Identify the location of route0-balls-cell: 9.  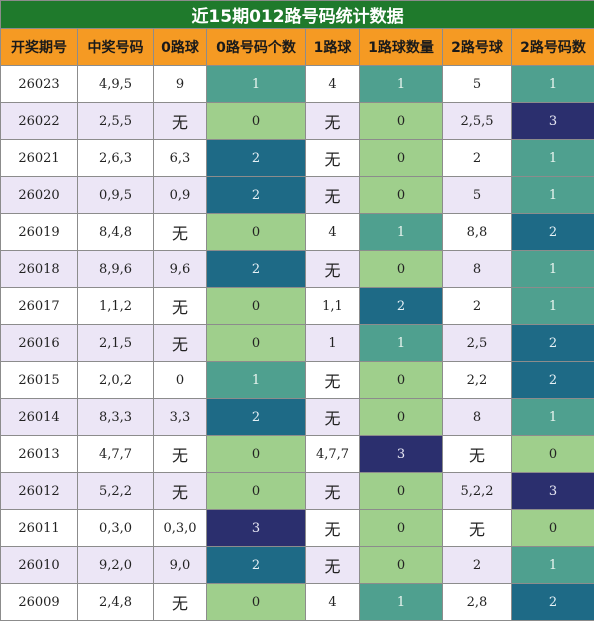
(180, 84).